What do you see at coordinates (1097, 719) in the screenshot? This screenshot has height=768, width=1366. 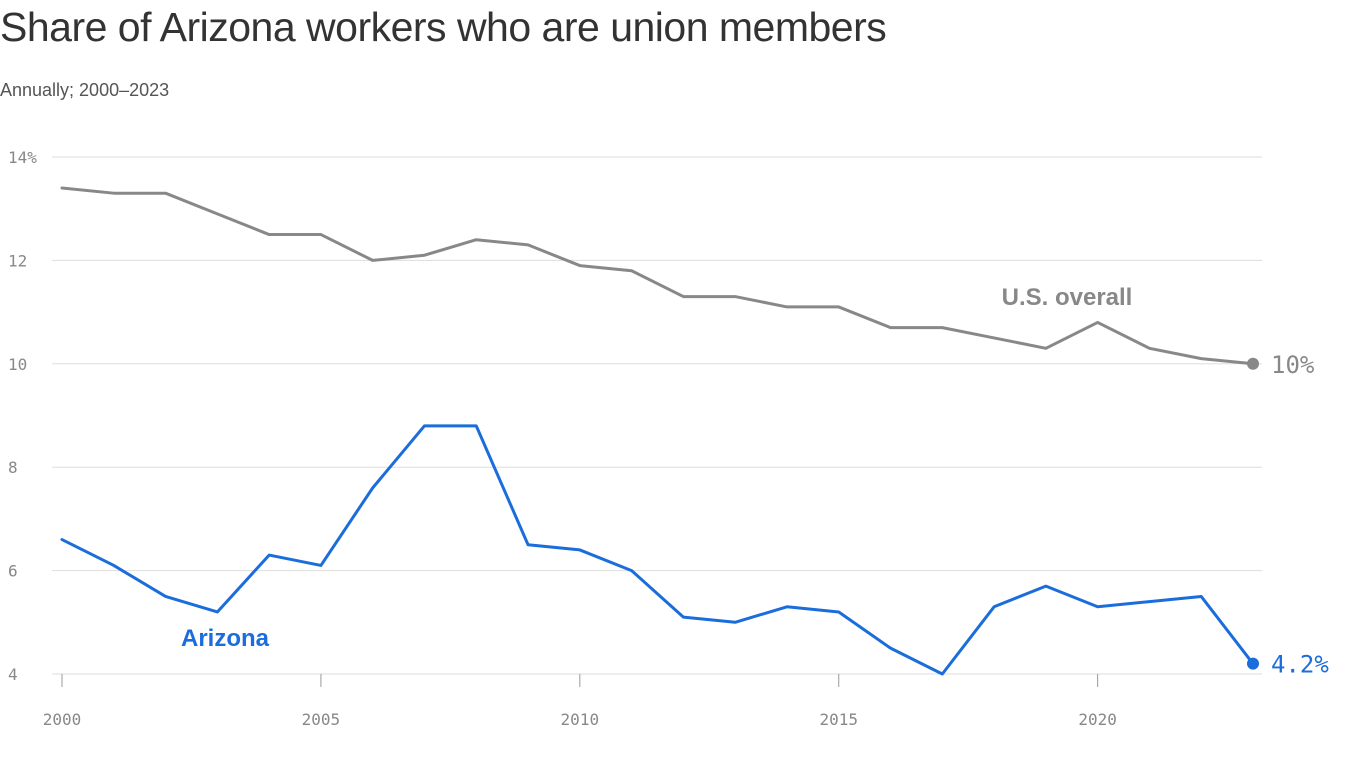 I see `x-tick-label: 2020` at bounding box center [1097, 719].